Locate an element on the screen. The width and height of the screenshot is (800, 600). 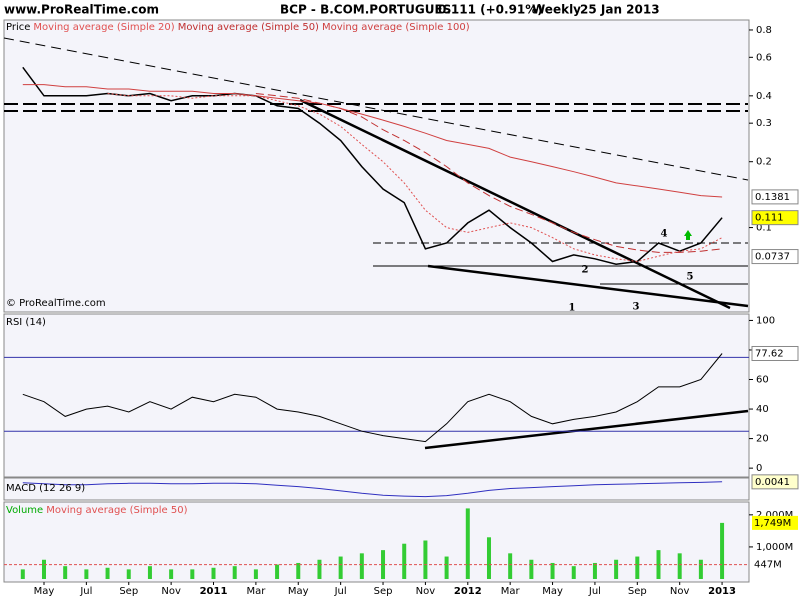
site: www.ProRealTime.com is located at coordinates (81, 10).